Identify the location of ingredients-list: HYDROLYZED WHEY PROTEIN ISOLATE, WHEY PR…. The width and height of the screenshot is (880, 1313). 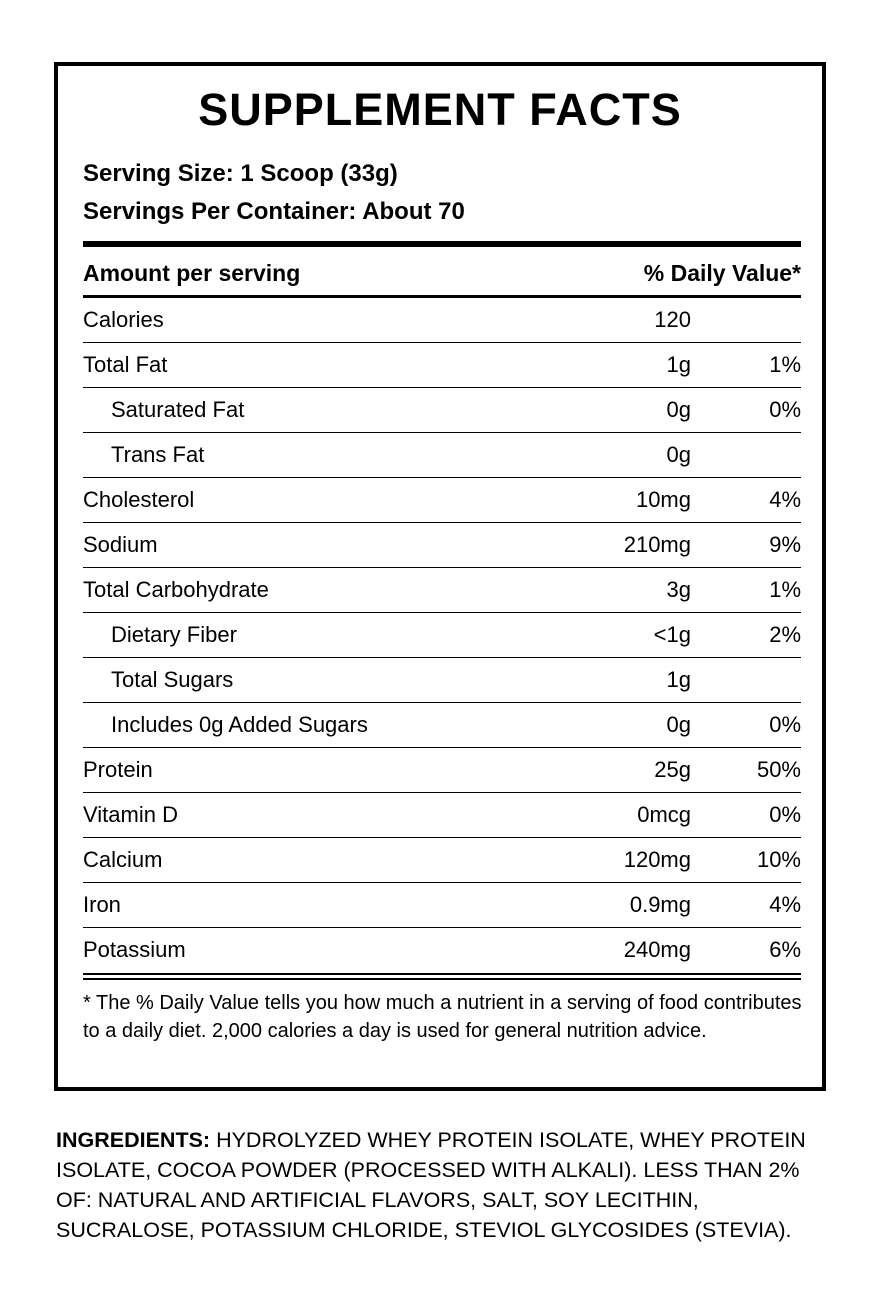
(431, 1185).